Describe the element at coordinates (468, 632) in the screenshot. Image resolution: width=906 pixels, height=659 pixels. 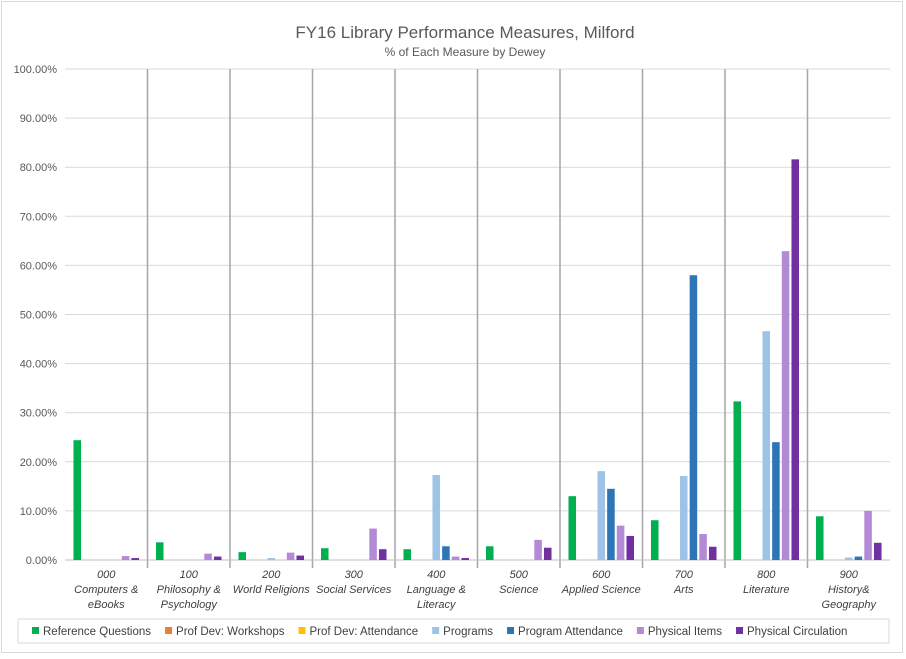
I see `legend-label: Programs` at that location.